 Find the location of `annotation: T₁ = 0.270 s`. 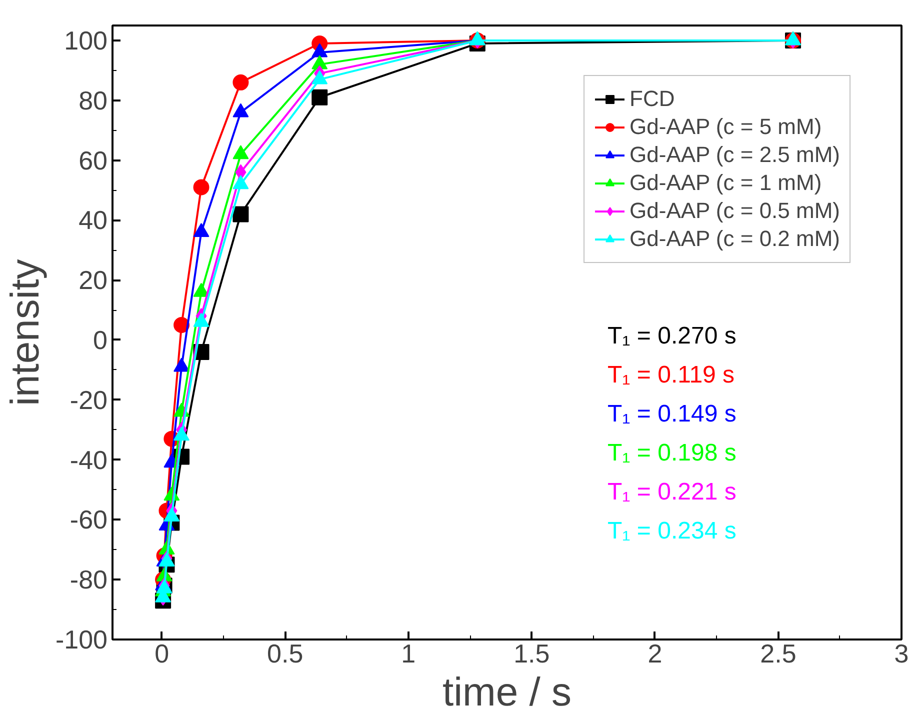

annotation: T₁ = 0.270 s is located at coordinates (672, 336).